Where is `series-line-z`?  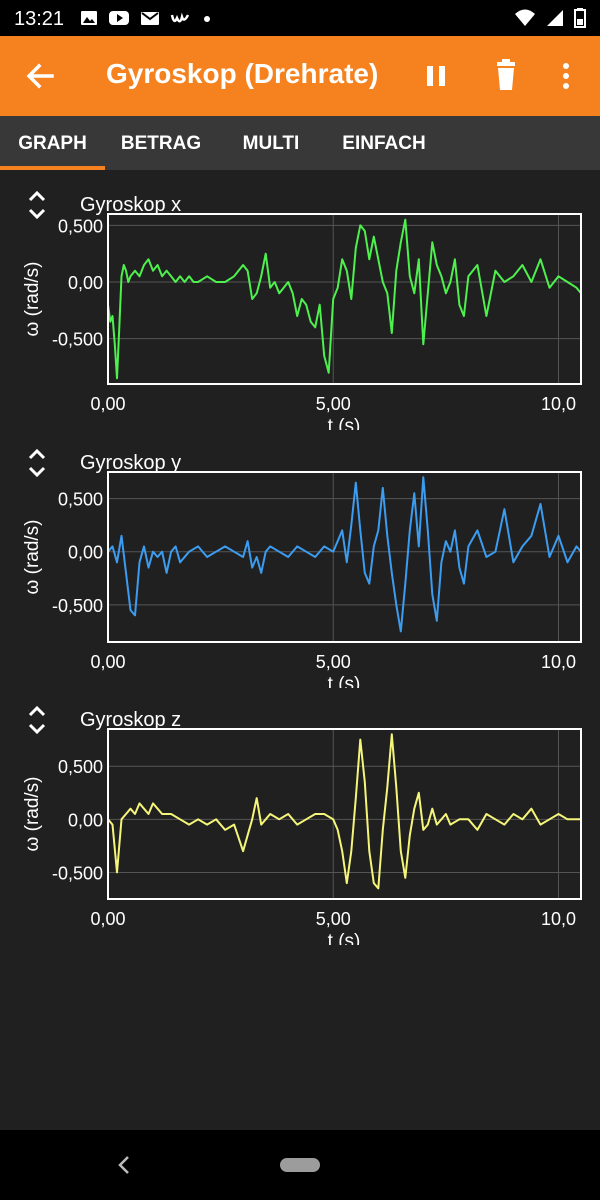
series-line-z is located at coordinates (344, 811).